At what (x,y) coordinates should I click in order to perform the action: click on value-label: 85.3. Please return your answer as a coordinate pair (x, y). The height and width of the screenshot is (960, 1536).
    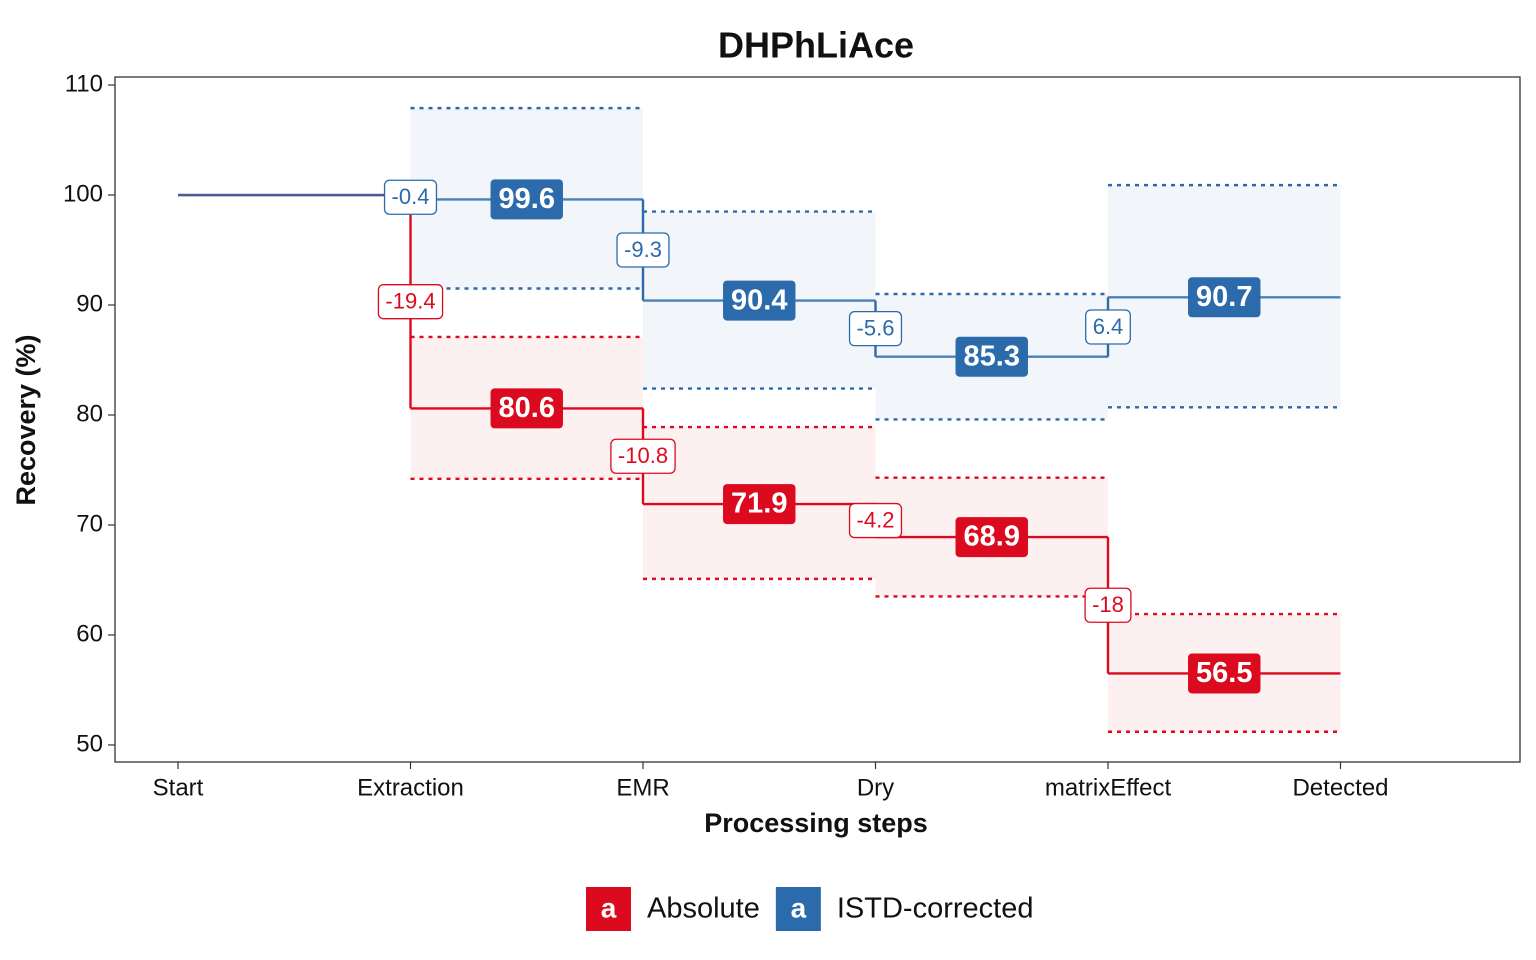
    Looking at the image, I should click on (992, 356).